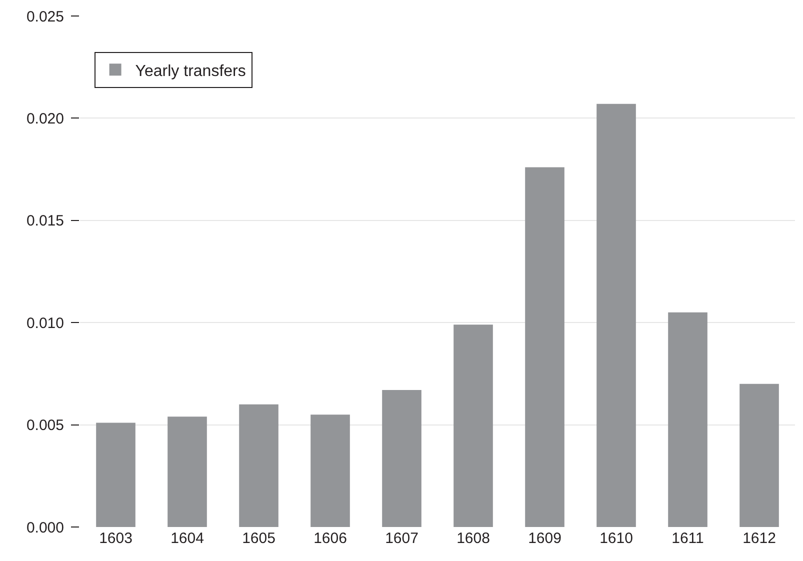  Describe the element at coordinates (473, 538) in the screenshot. I see `x-tick-label: 1608` at that location.